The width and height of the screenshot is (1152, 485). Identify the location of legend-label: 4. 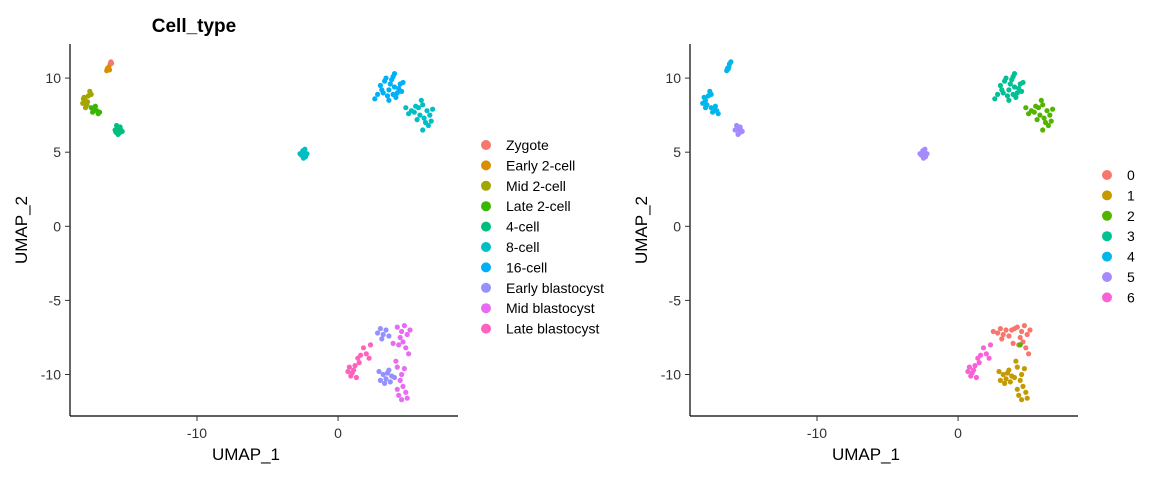
(1131, 257).